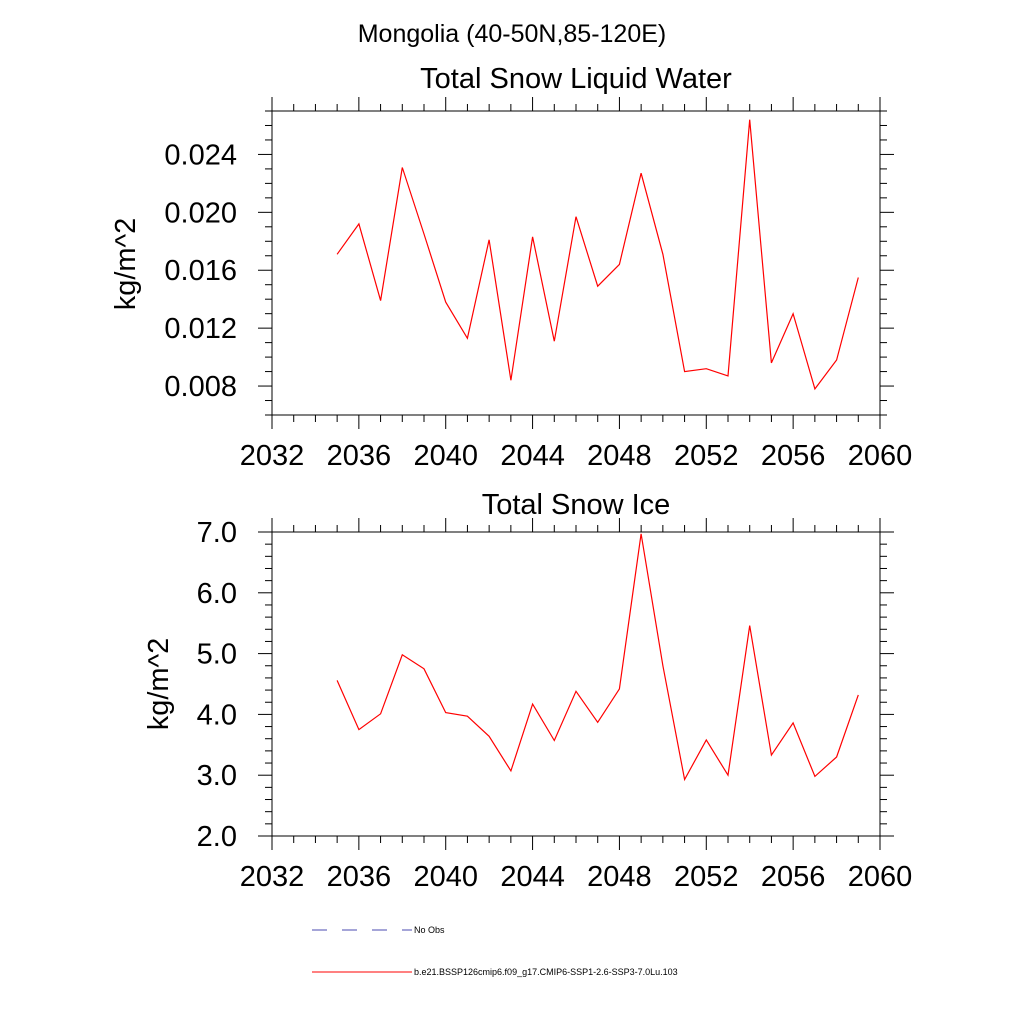 Image resolution: width=1024 pixels, height=1024 pixels. What do you see at coordinates (512, 34) in the screenshot?
I see `figure-suptitle: Mongolia (40-50N,85-120E)` at bounding box center [512, 34].